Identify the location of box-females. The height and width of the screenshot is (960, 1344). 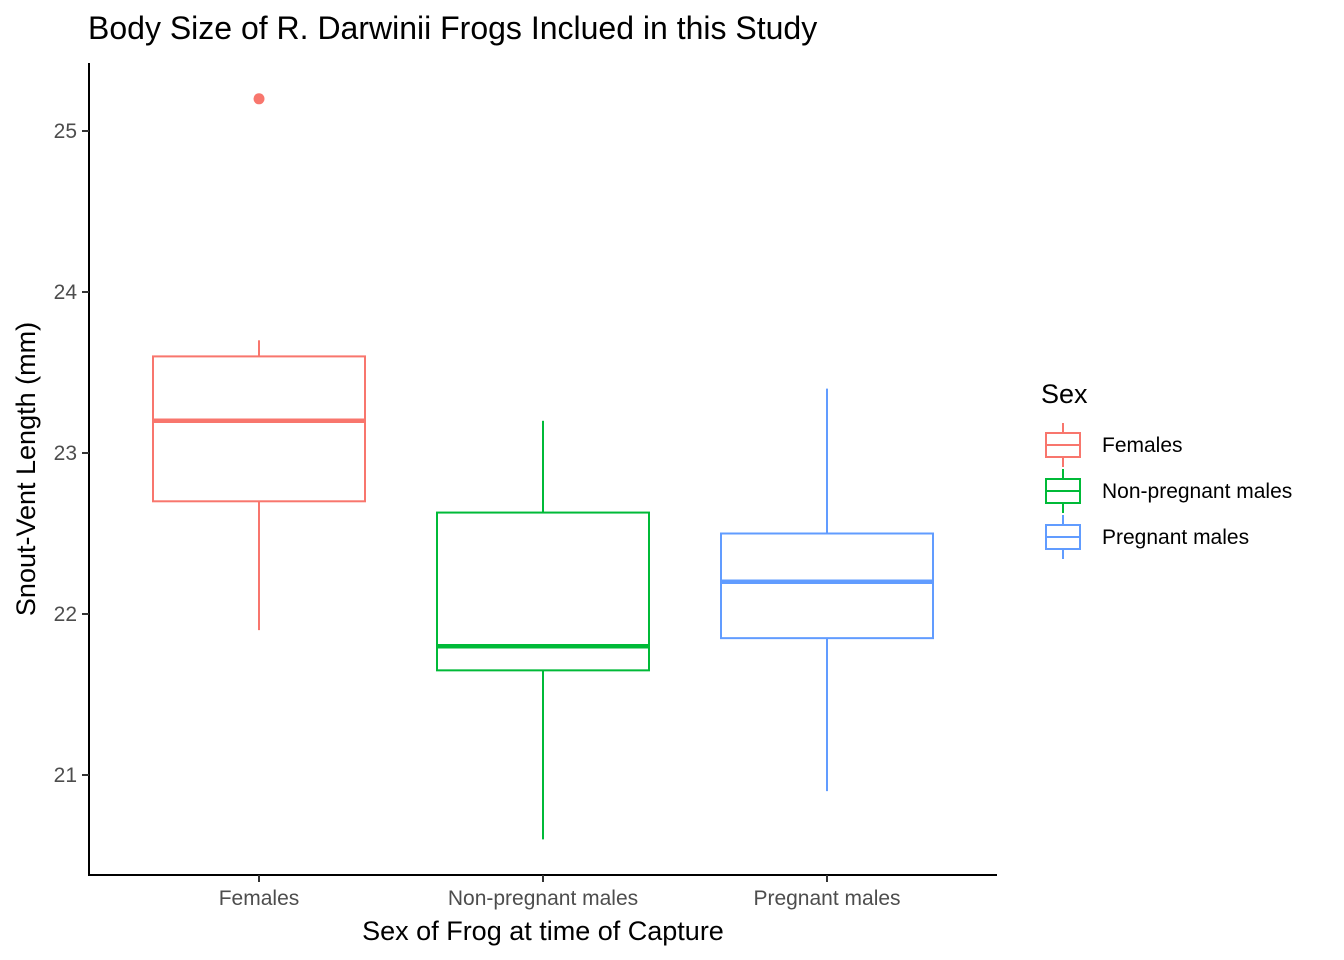
(259, 362).